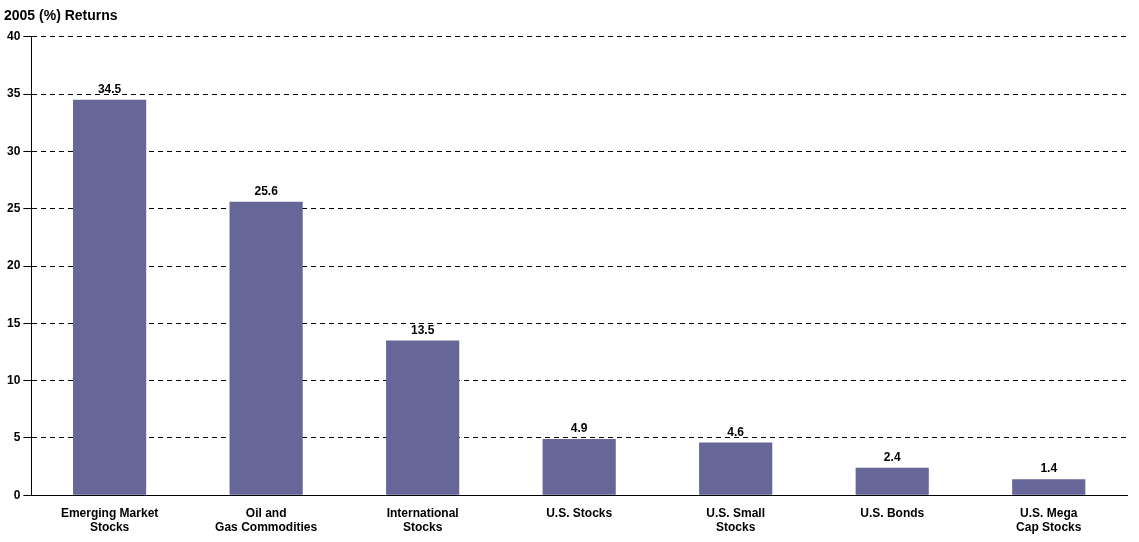 The image size is (1139, 542). What do you see at coordinates (13, 379) in the screenshot?
I see `y-tick-label: 10` at bounding box center [13, 379].